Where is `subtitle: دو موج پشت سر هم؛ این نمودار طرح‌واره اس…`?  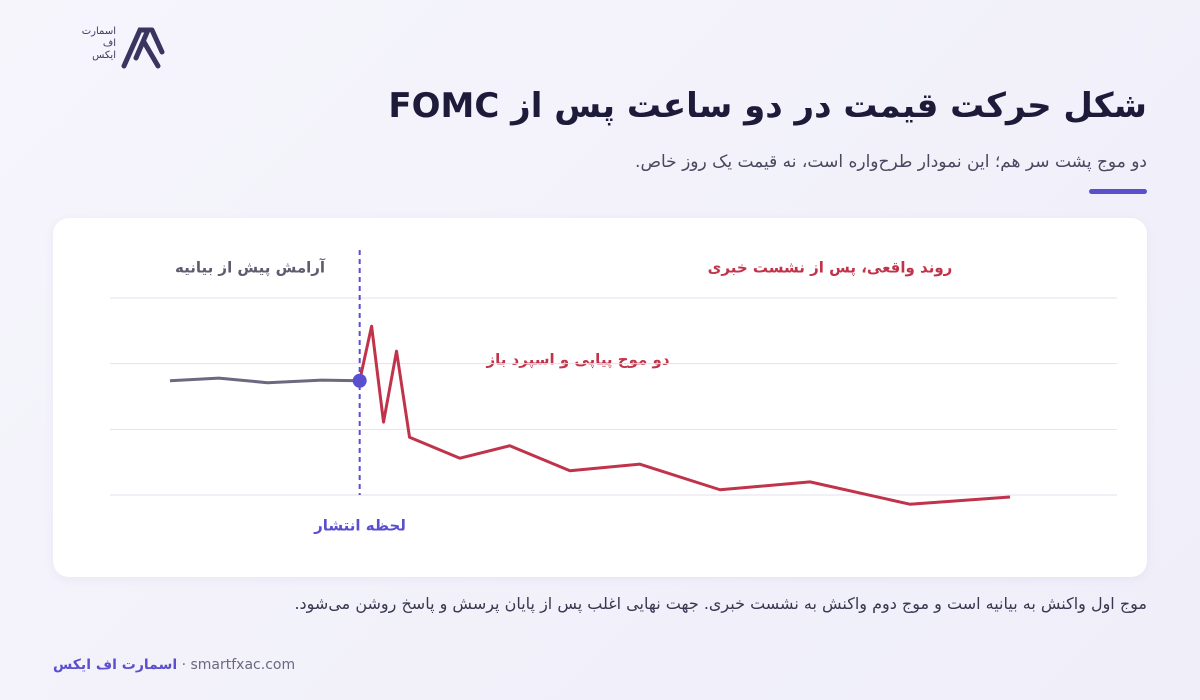 subtitle: دو موج پشت سر هم؛ این نمودار طرح‌واره اس… is located at coordinates (891, 162).